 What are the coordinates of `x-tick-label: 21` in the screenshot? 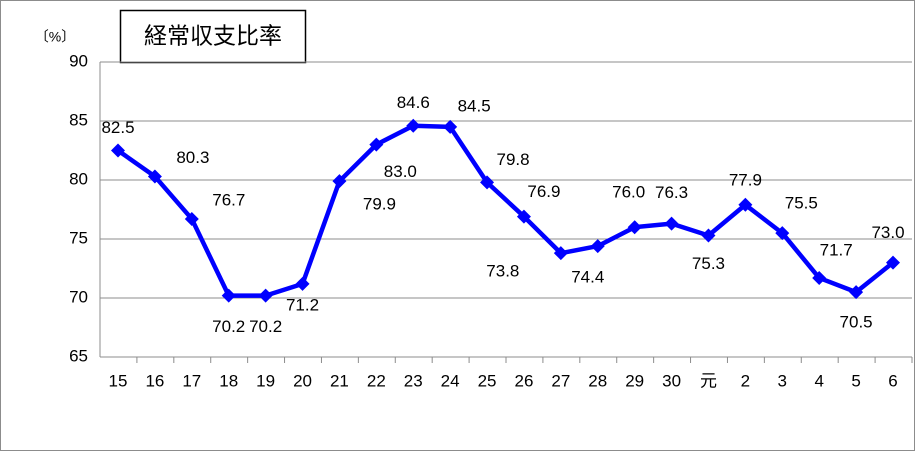 It's located at (339, 380).